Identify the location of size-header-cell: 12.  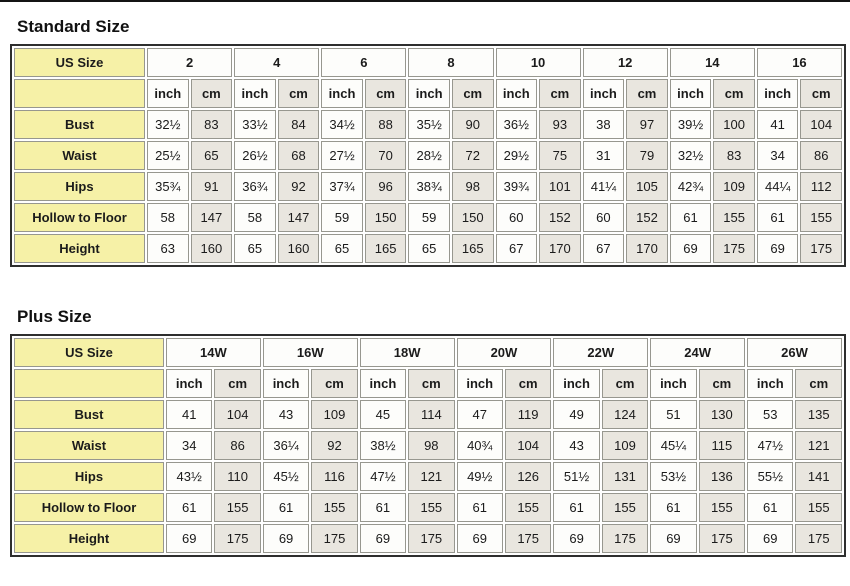
(625, 62).